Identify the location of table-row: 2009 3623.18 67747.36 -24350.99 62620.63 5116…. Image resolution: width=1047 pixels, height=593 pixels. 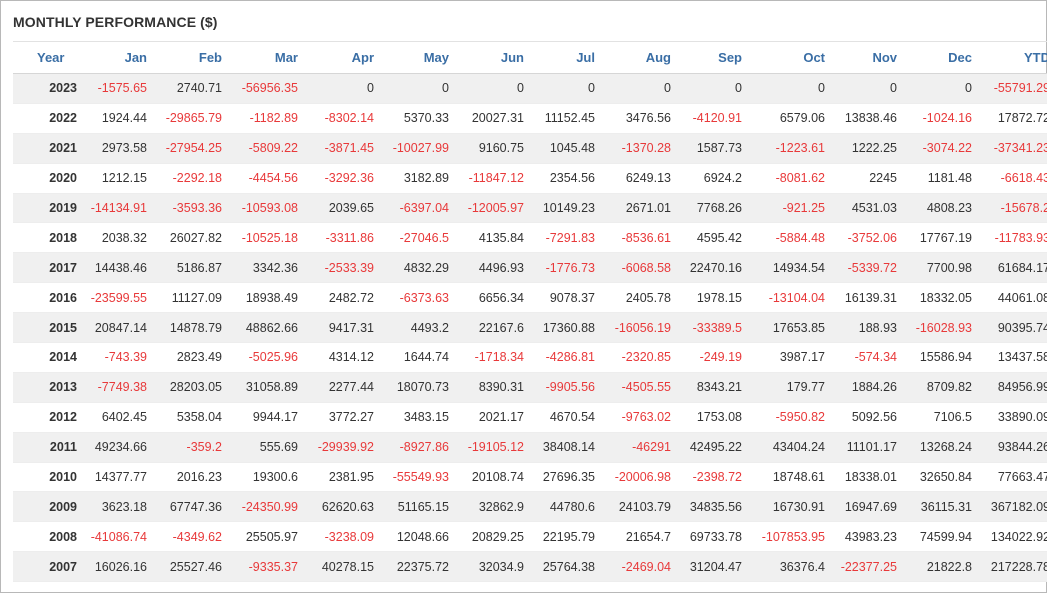
(530, 507).